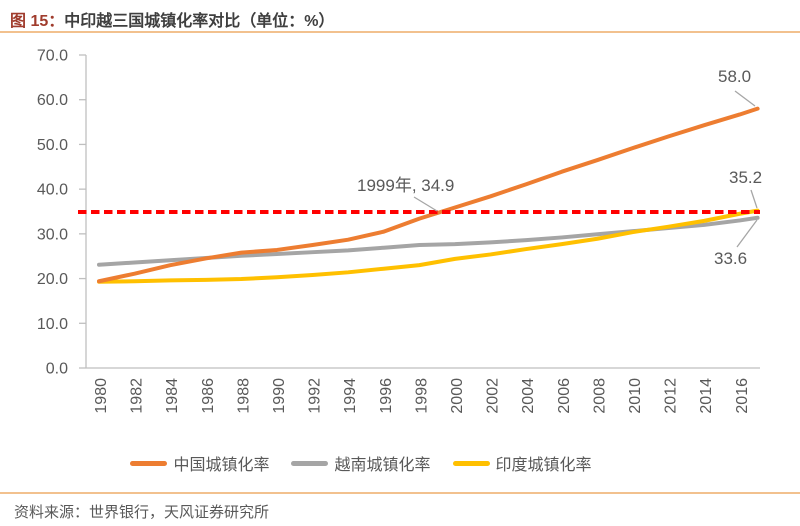  What do you see at coordinates (52, 56) in the screenshot?
I see `y-tick-label: 70.0` at bounding box center [52, 56].